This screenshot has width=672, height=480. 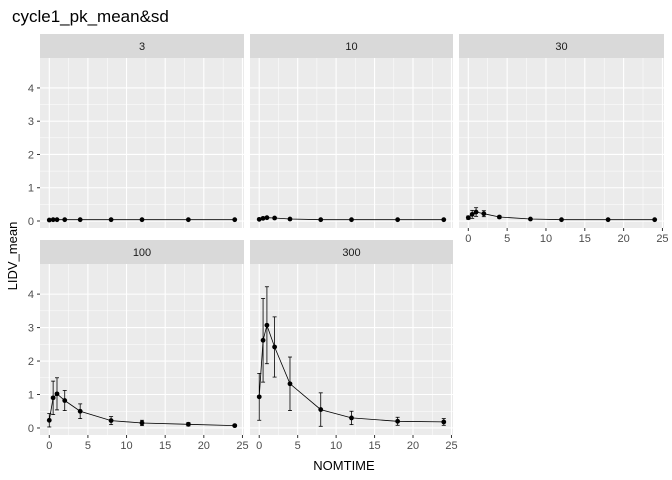 I want to click on facet-strip-label: 300, so click(x=351, y=253).